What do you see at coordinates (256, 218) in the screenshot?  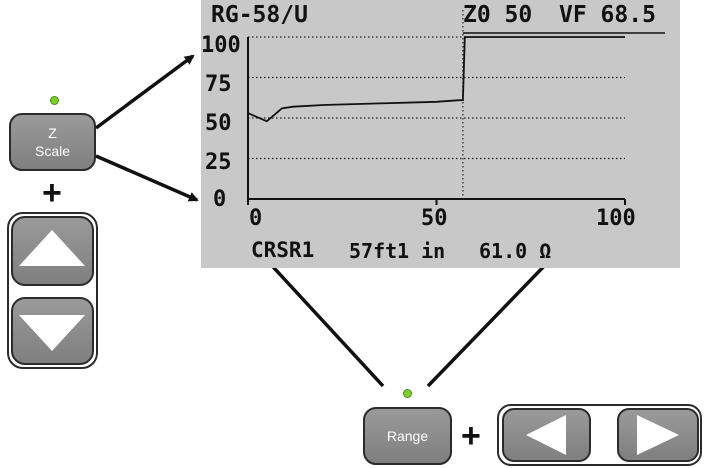 I see `x-tick-label: 0` at bounding box center [256, 218].